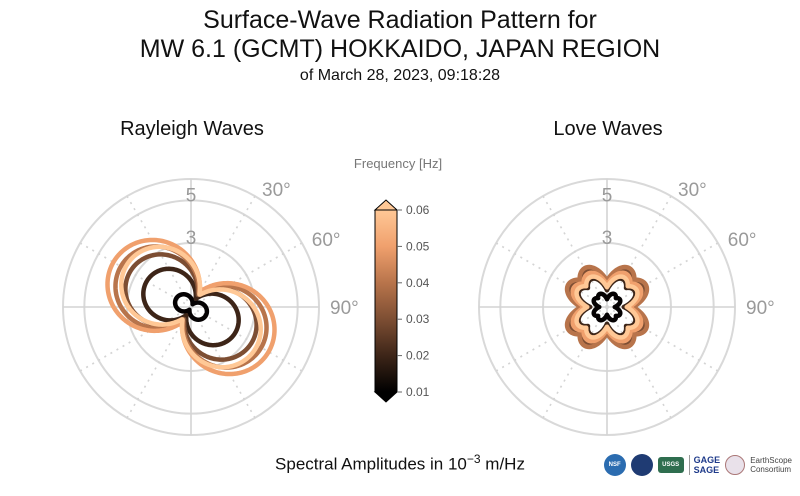 The image size is (800, 496). Describe the element at coordinates (386, 397) in the screenshot. I see `colorbar-min-extend` at that location.